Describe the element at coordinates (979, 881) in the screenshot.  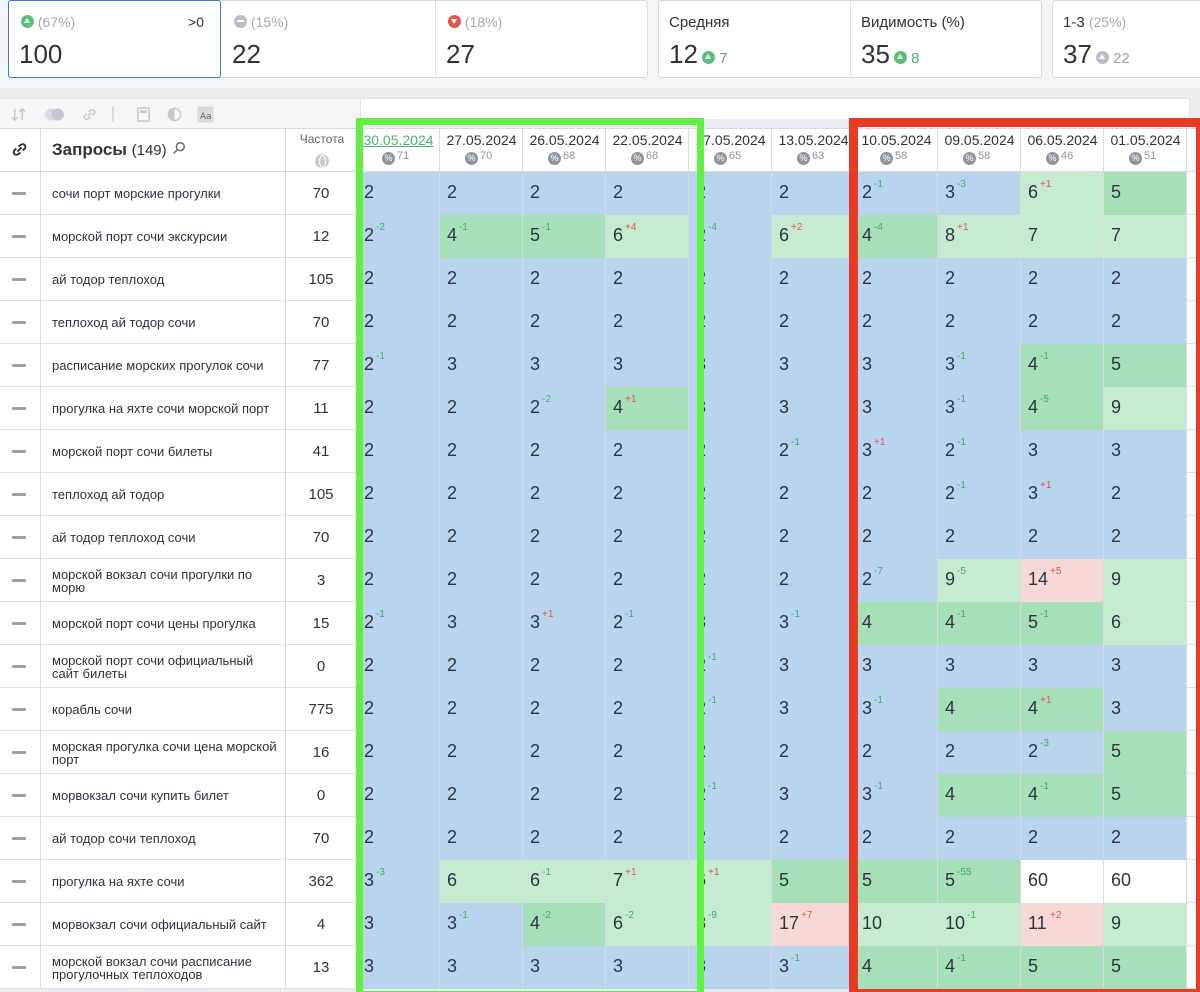
I see `position-cell: 5 -55` at that location.